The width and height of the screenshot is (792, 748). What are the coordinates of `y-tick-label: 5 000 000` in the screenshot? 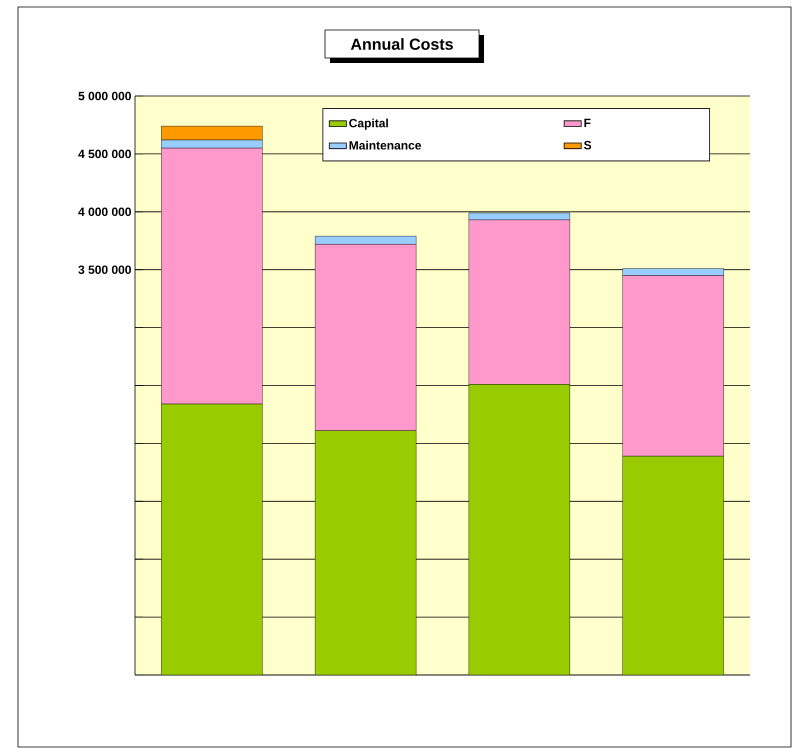 It's located at (104, 96).